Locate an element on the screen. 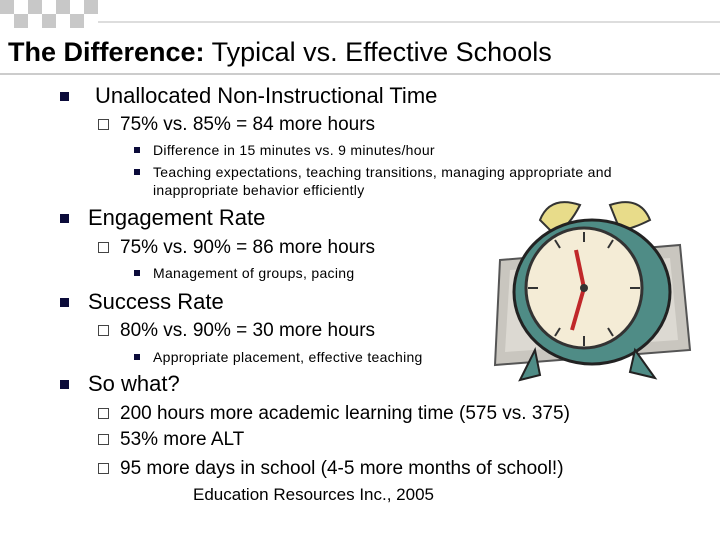 The width and height of the screenshot is (720, 540). bullet-text: Management of groups, pacing is located at coordinates (254, 273).